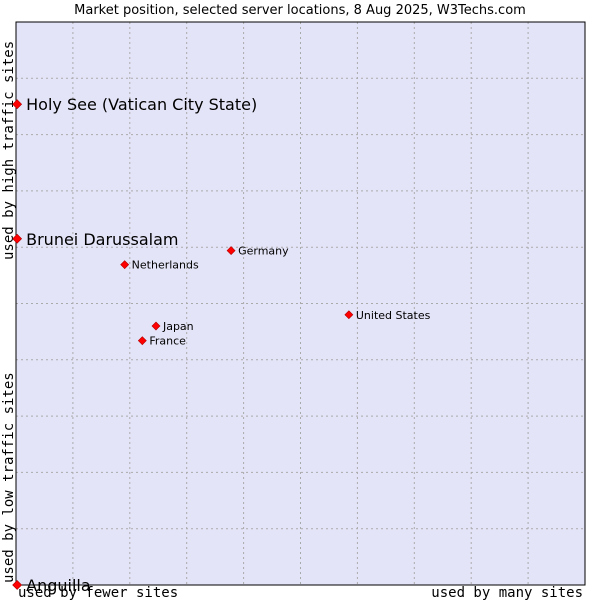  I want to click on point-label-holy-see-vatican-city-state: Holy See (Vatican City State), so click(141, 104).